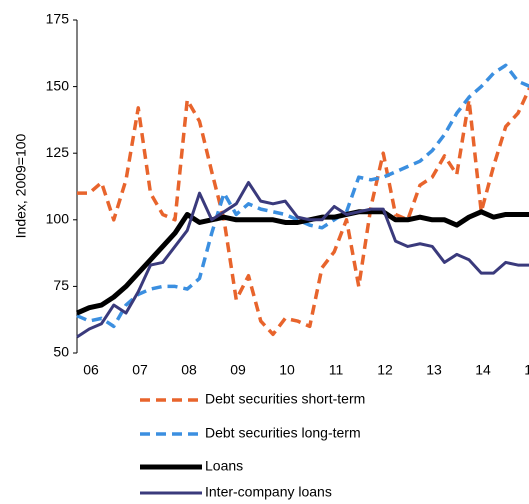  I want to click on x-tick-label: 12, so click(385, 370).